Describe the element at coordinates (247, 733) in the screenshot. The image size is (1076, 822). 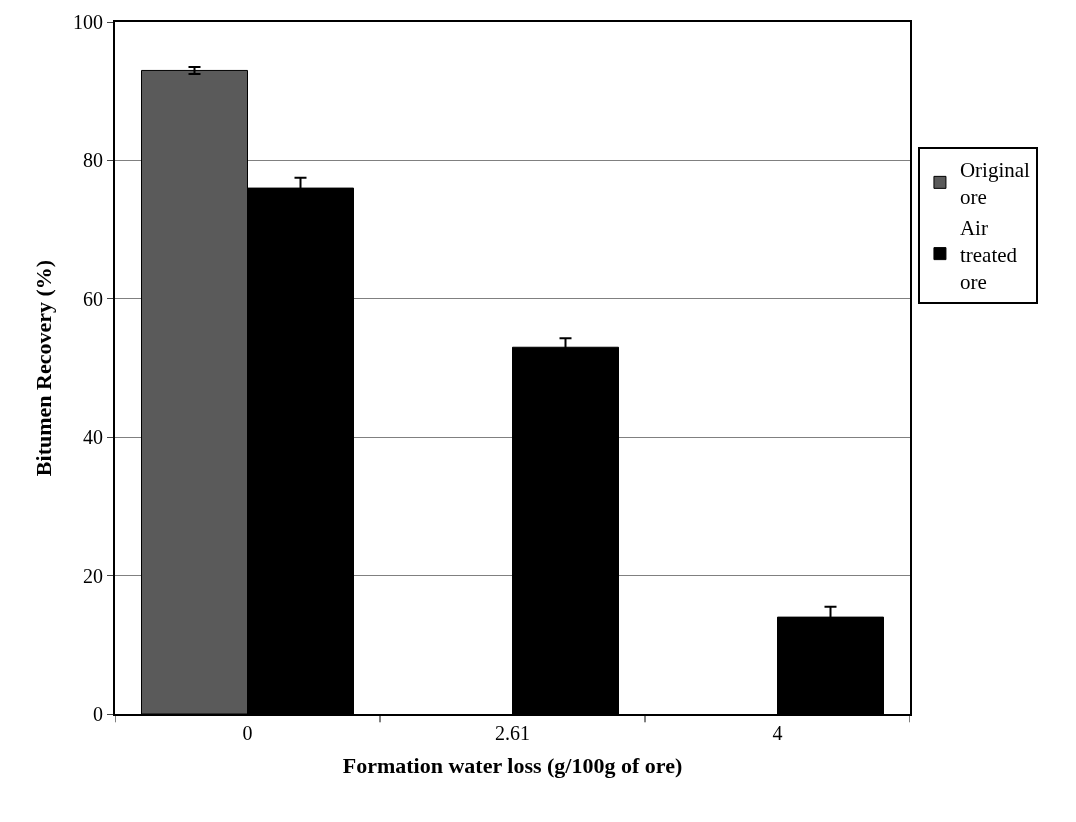
I see `x-tick-label: 0` at that location.